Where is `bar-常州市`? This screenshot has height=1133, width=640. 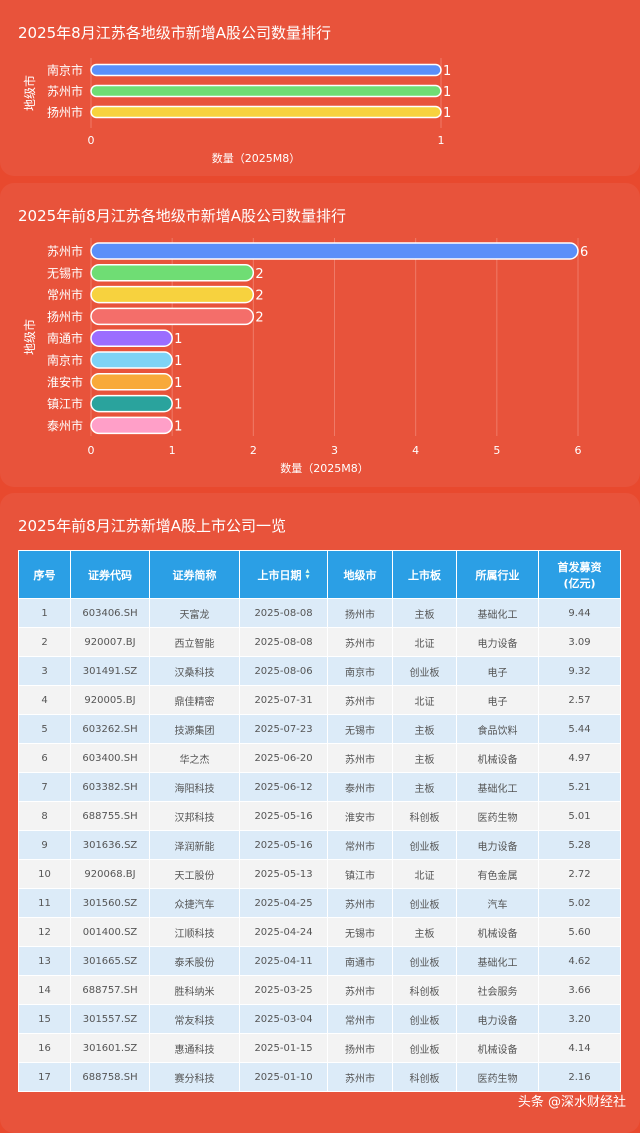 bar-常州市 is located at coordinates (172, 294).